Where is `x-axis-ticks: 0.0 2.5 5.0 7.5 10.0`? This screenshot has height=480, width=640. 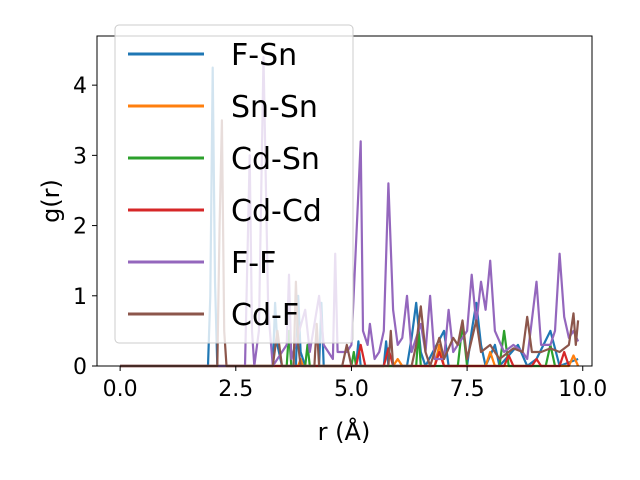 x-axis-ticks: 0.0 2.5 5.0 7.5 10.0 is located at coordinates (355, 384).